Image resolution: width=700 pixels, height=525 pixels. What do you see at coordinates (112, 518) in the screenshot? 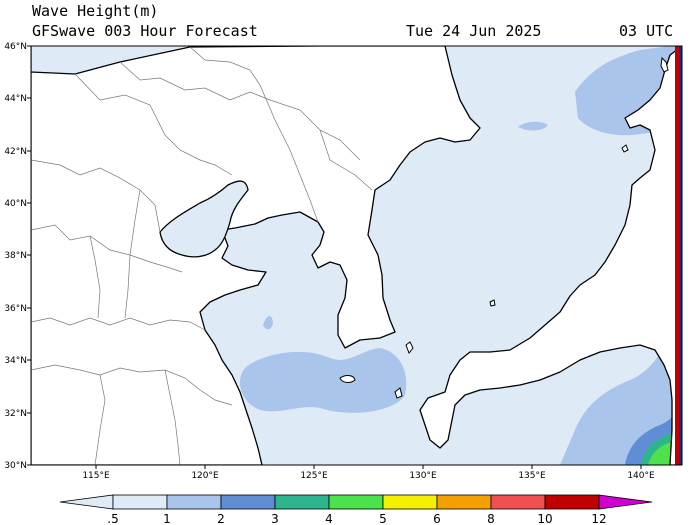
I see `colorbar-label: .5` at bounding box center [112, 518].